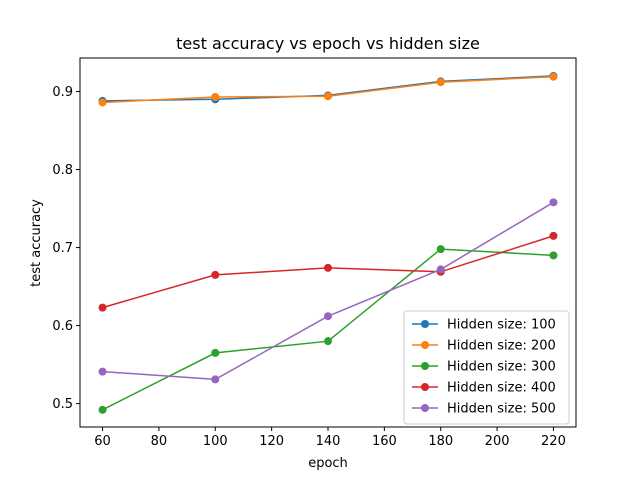 This screenshot has width=640, height=480. I want to click on legend-box, so click(486, 367).